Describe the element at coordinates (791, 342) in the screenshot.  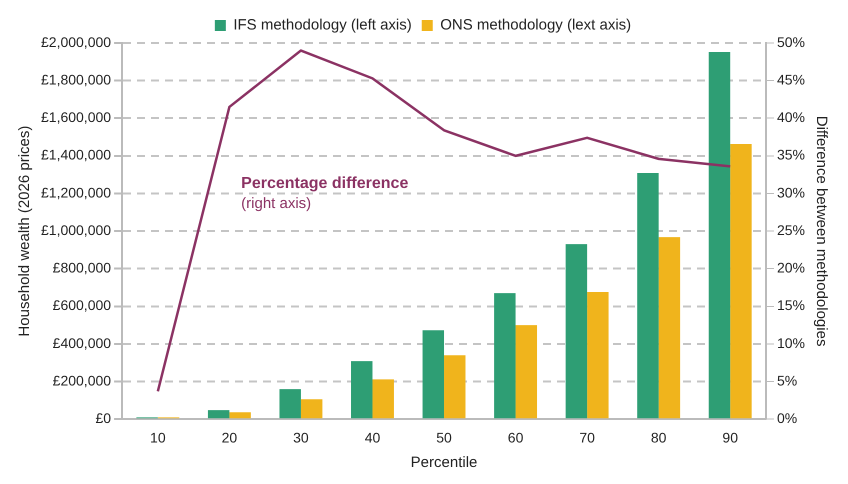
I see `y2-tick-label: 10%` at that location.